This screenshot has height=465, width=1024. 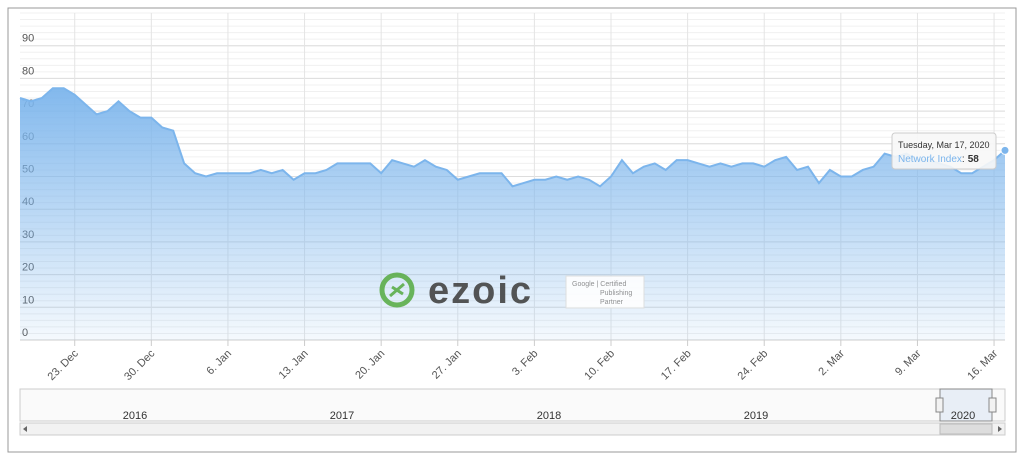 What do you see at coordinates (28, 71) in the screenshot?
I see `y-tick-label: 80` at bounding box center [28, 71].